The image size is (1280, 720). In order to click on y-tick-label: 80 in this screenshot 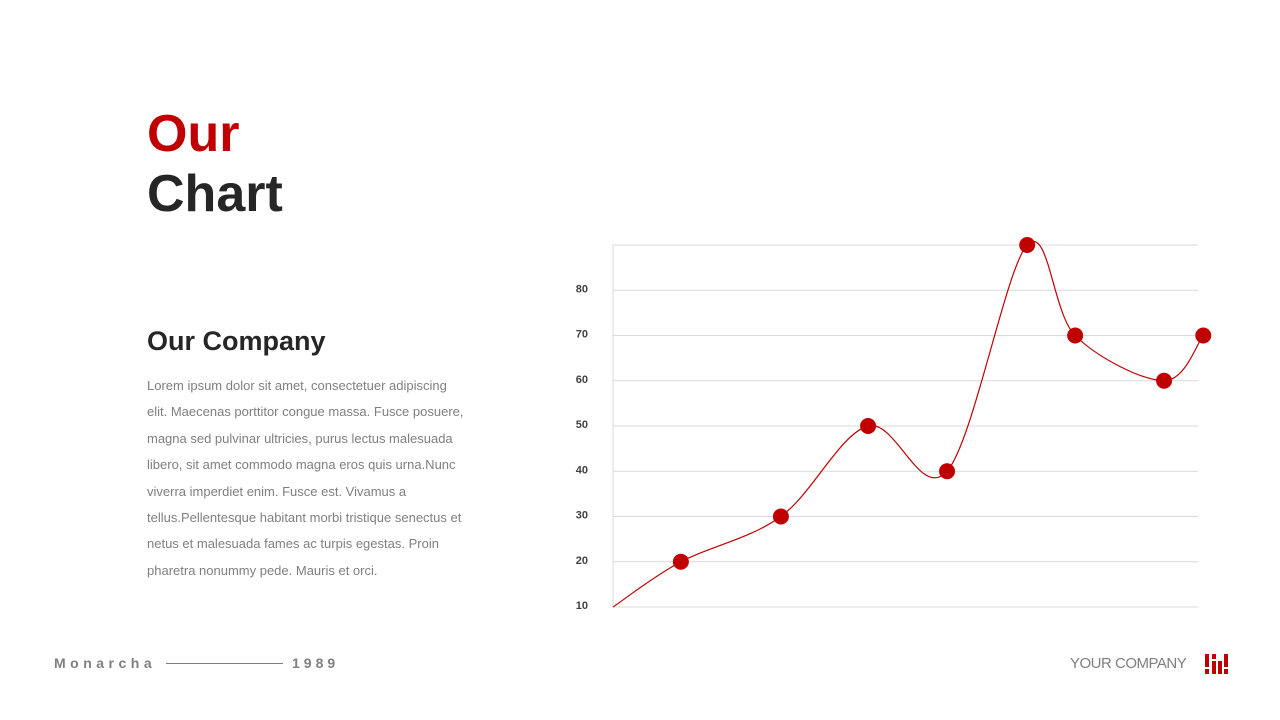, I will do `click(582, 289)`.